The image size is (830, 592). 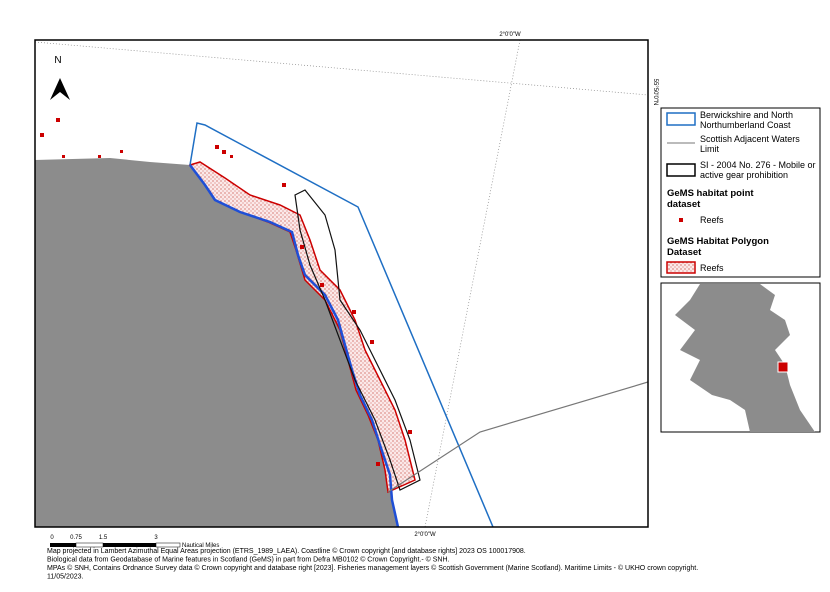 What do you see at coordinates (750, 144) in the screenshot?
I see `legend-label: Scottish Adjacent Waters Limit` at bounding box center [750, 144].